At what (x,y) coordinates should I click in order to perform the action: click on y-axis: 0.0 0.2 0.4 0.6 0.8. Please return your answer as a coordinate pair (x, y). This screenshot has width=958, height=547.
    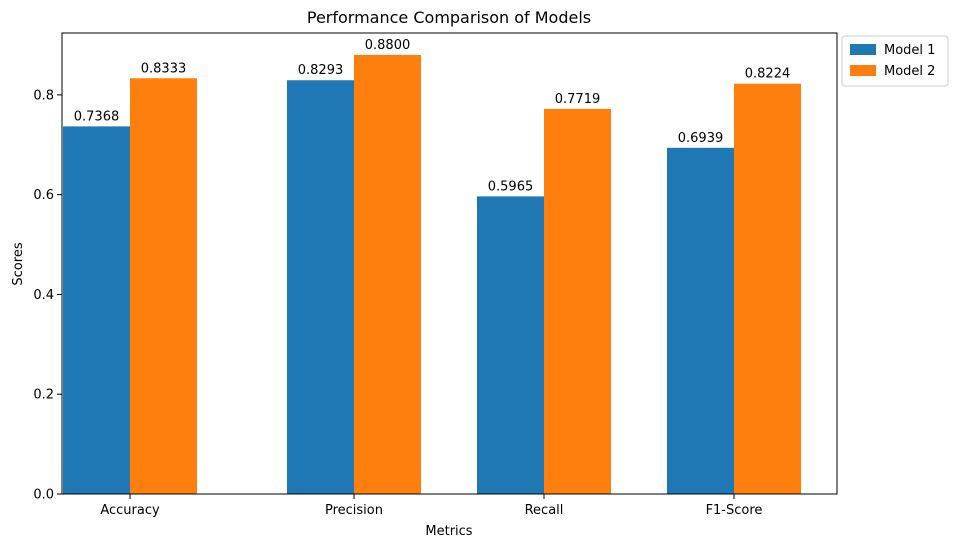
    Looking at the image, I should click on (47, 295).